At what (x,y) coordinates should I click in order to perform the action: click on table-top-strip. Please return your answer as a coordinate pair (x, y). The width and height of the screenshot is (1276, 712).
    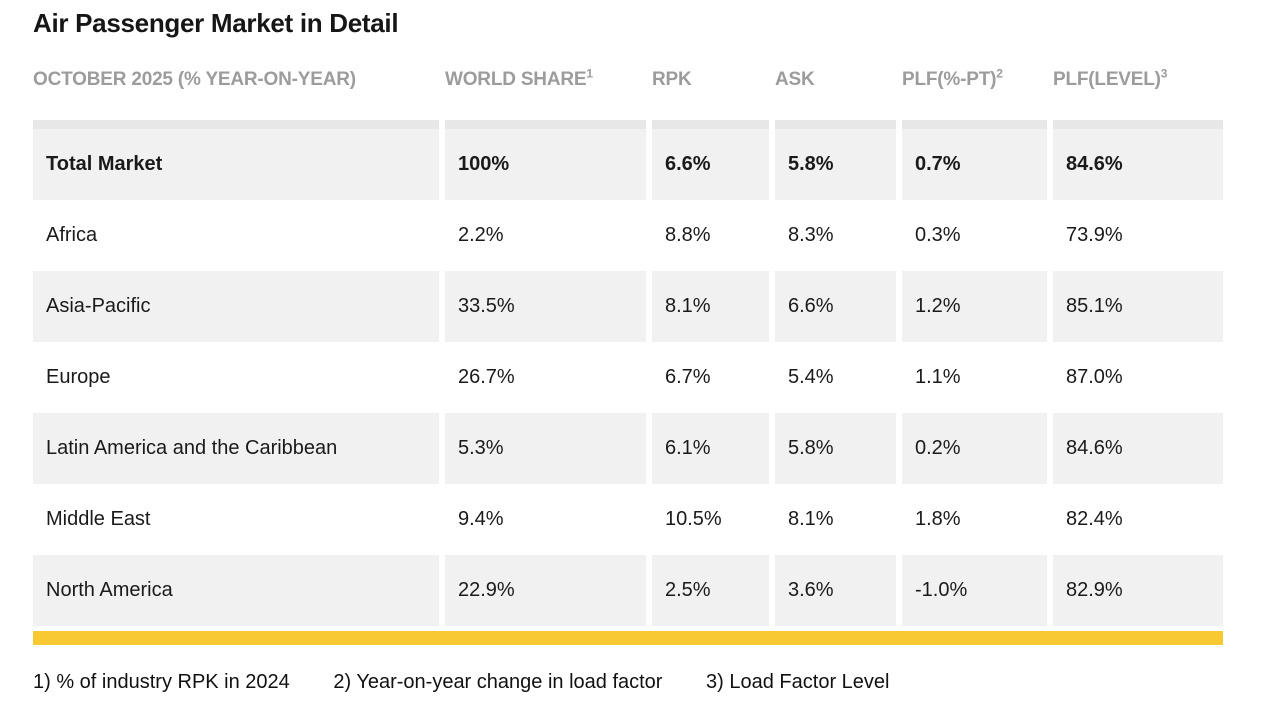
    Looking at the image, I should click on (628, 124).